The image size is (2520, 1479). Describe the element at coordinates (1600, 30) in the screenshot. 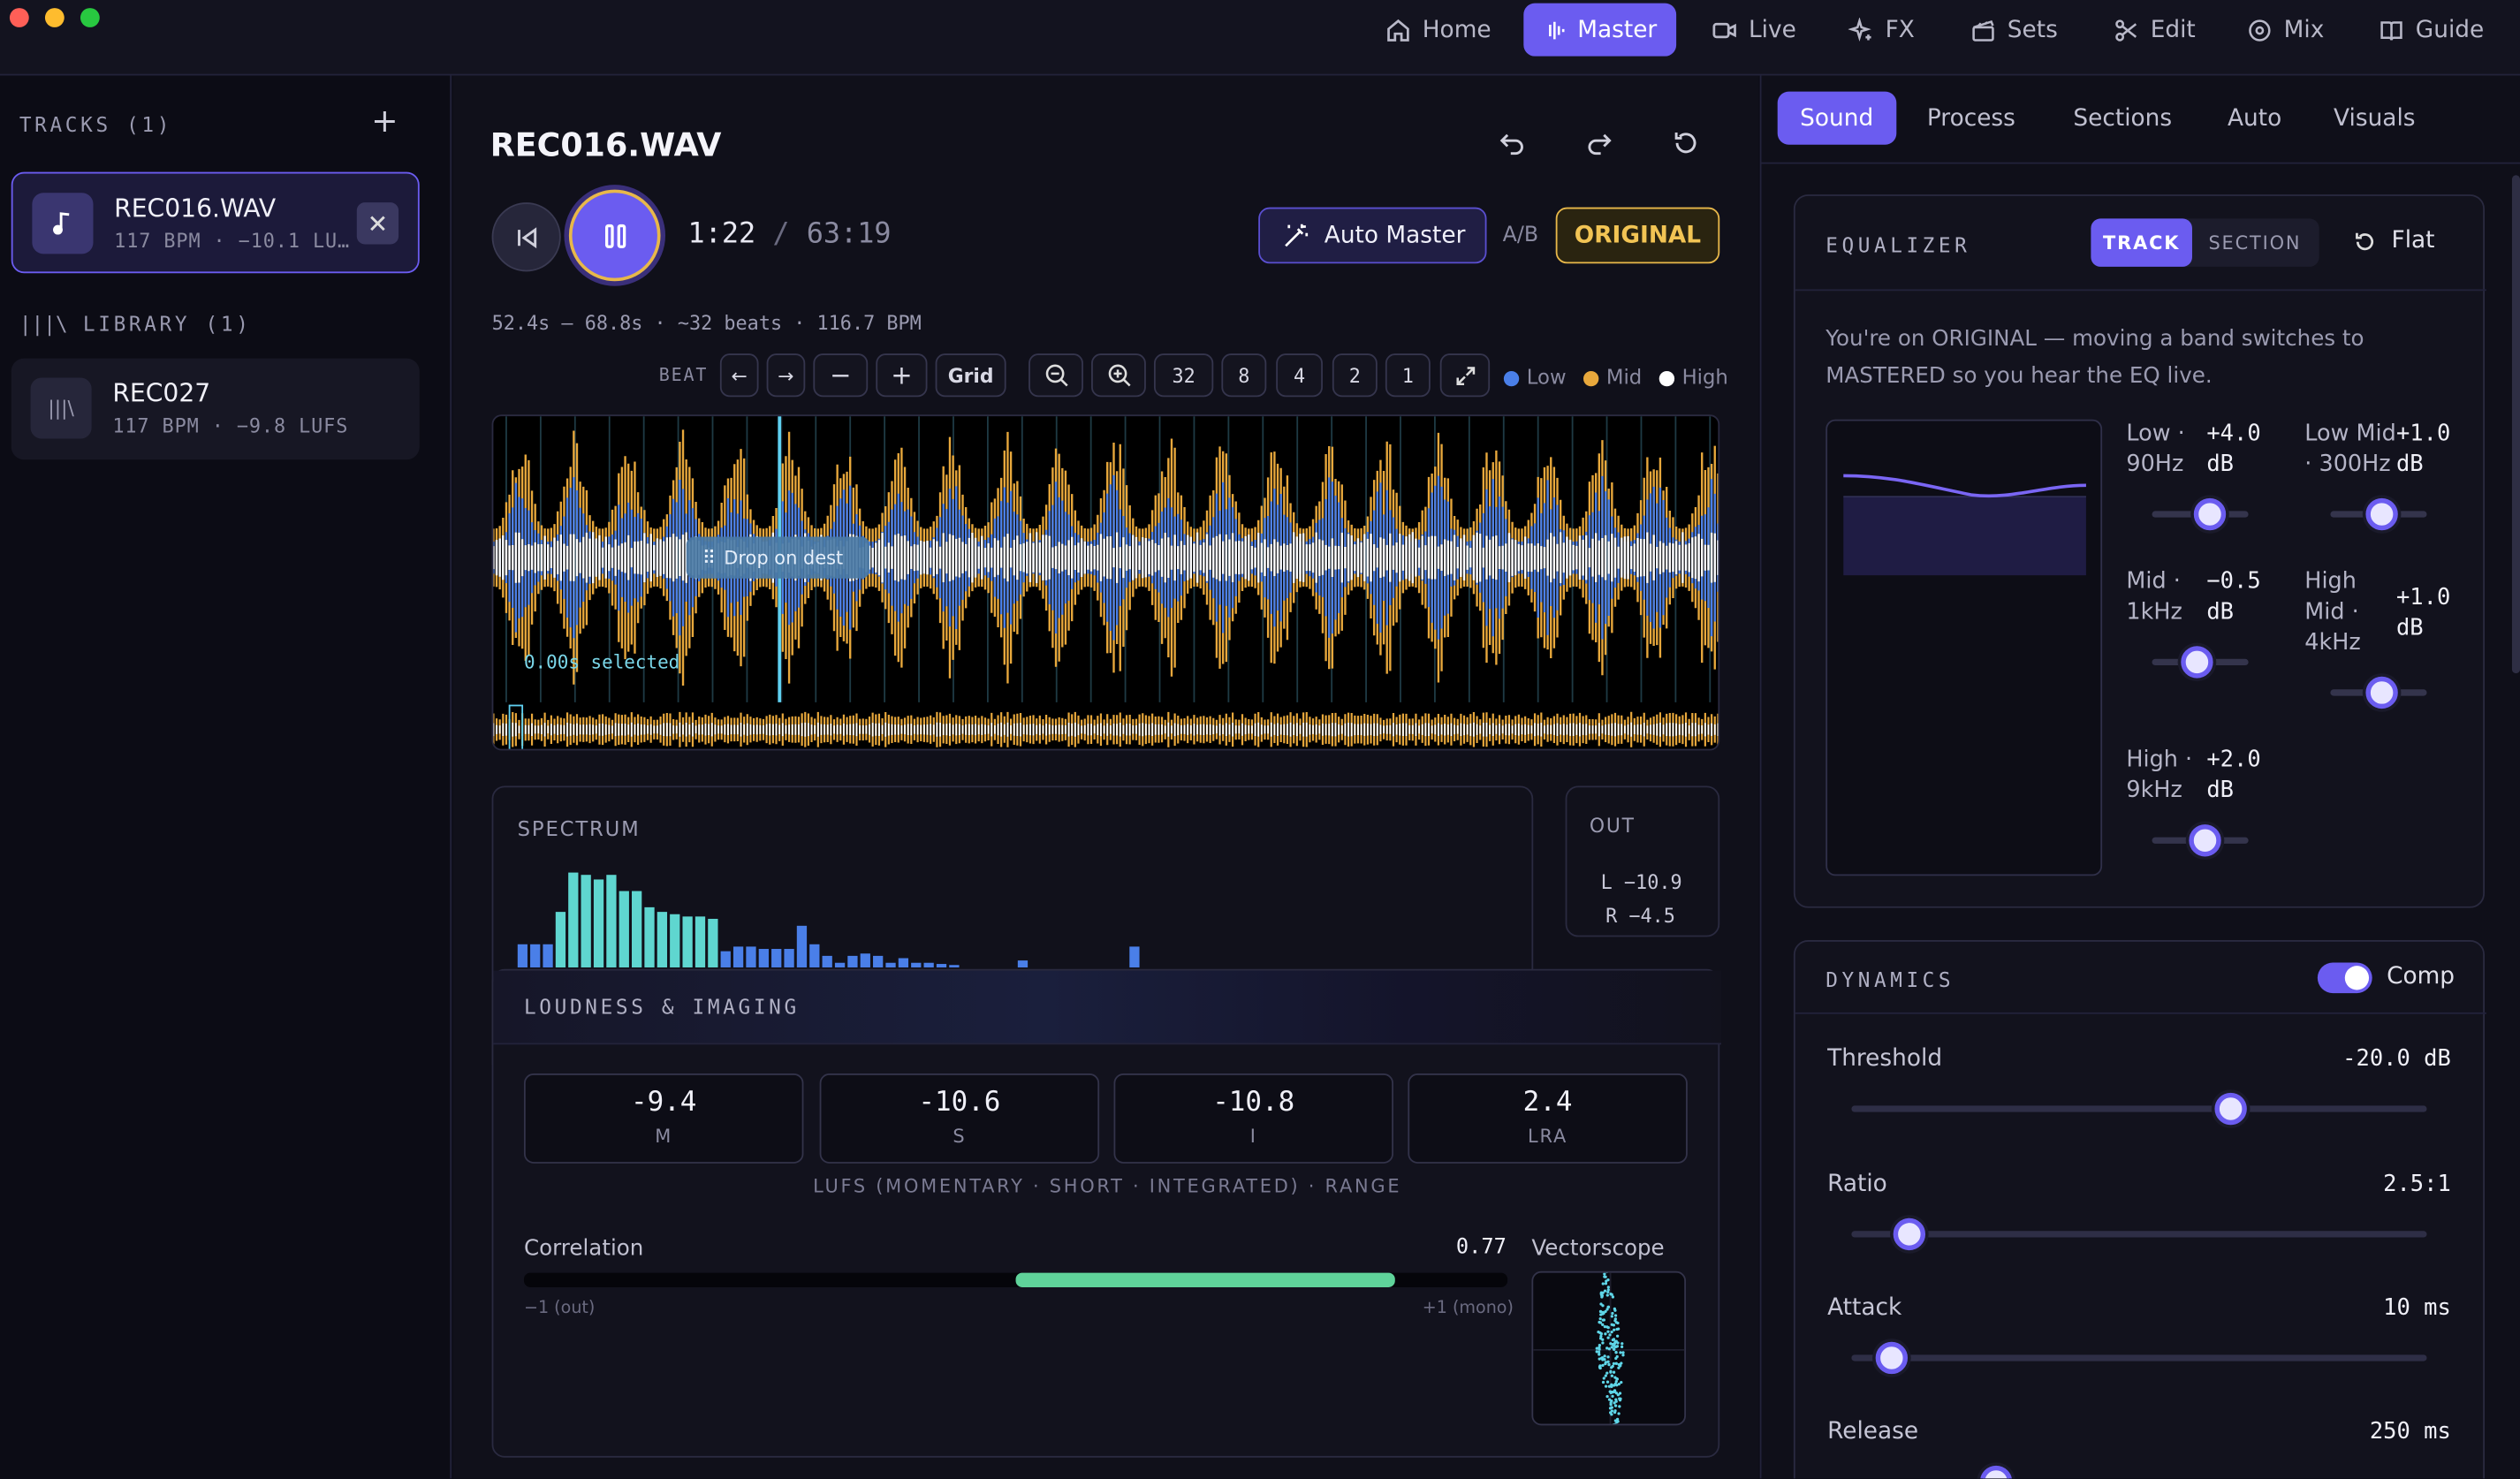

I see `nav-master: Master` at that location.